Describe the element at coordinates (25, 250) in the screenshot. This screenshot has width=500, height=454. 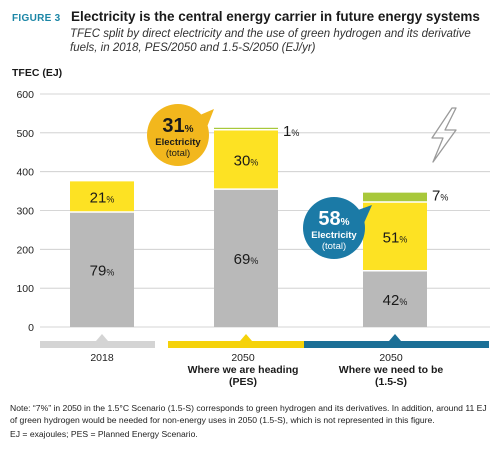
I see `y-tick-label: 200` at that location.